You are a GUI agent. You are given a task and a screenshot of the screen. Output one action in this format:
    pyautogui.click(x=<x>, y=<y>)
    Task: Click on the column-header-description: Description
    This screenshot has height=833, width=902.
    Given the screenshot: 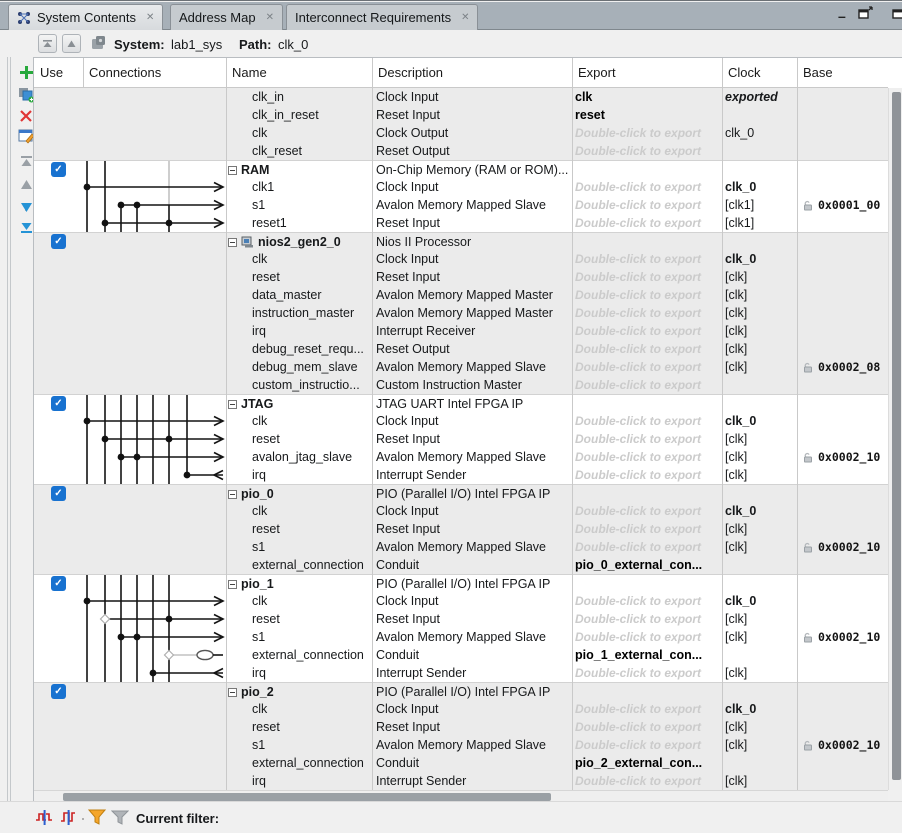 What is the action you would take?
    pyautogui.click(x=411, y=72)
    